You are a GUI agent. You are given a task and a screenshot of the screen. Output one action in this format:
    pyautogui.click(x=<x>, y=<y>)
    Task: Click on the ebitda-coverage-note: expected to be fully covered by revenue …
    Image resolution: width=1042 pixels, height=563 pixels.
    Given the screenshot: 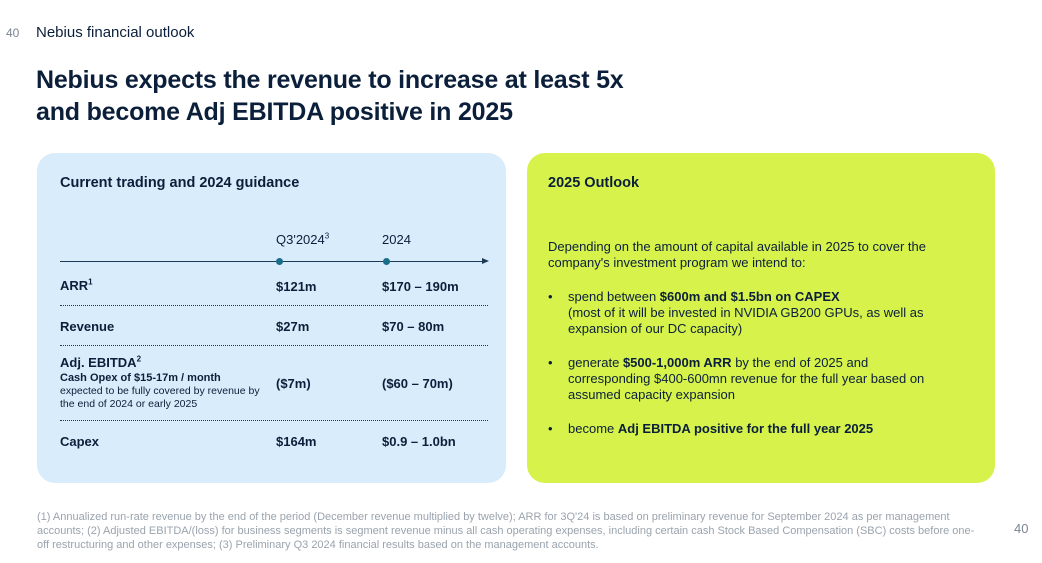 What is the action you would take?
    pyautogui.click(x=160, y=397)
    